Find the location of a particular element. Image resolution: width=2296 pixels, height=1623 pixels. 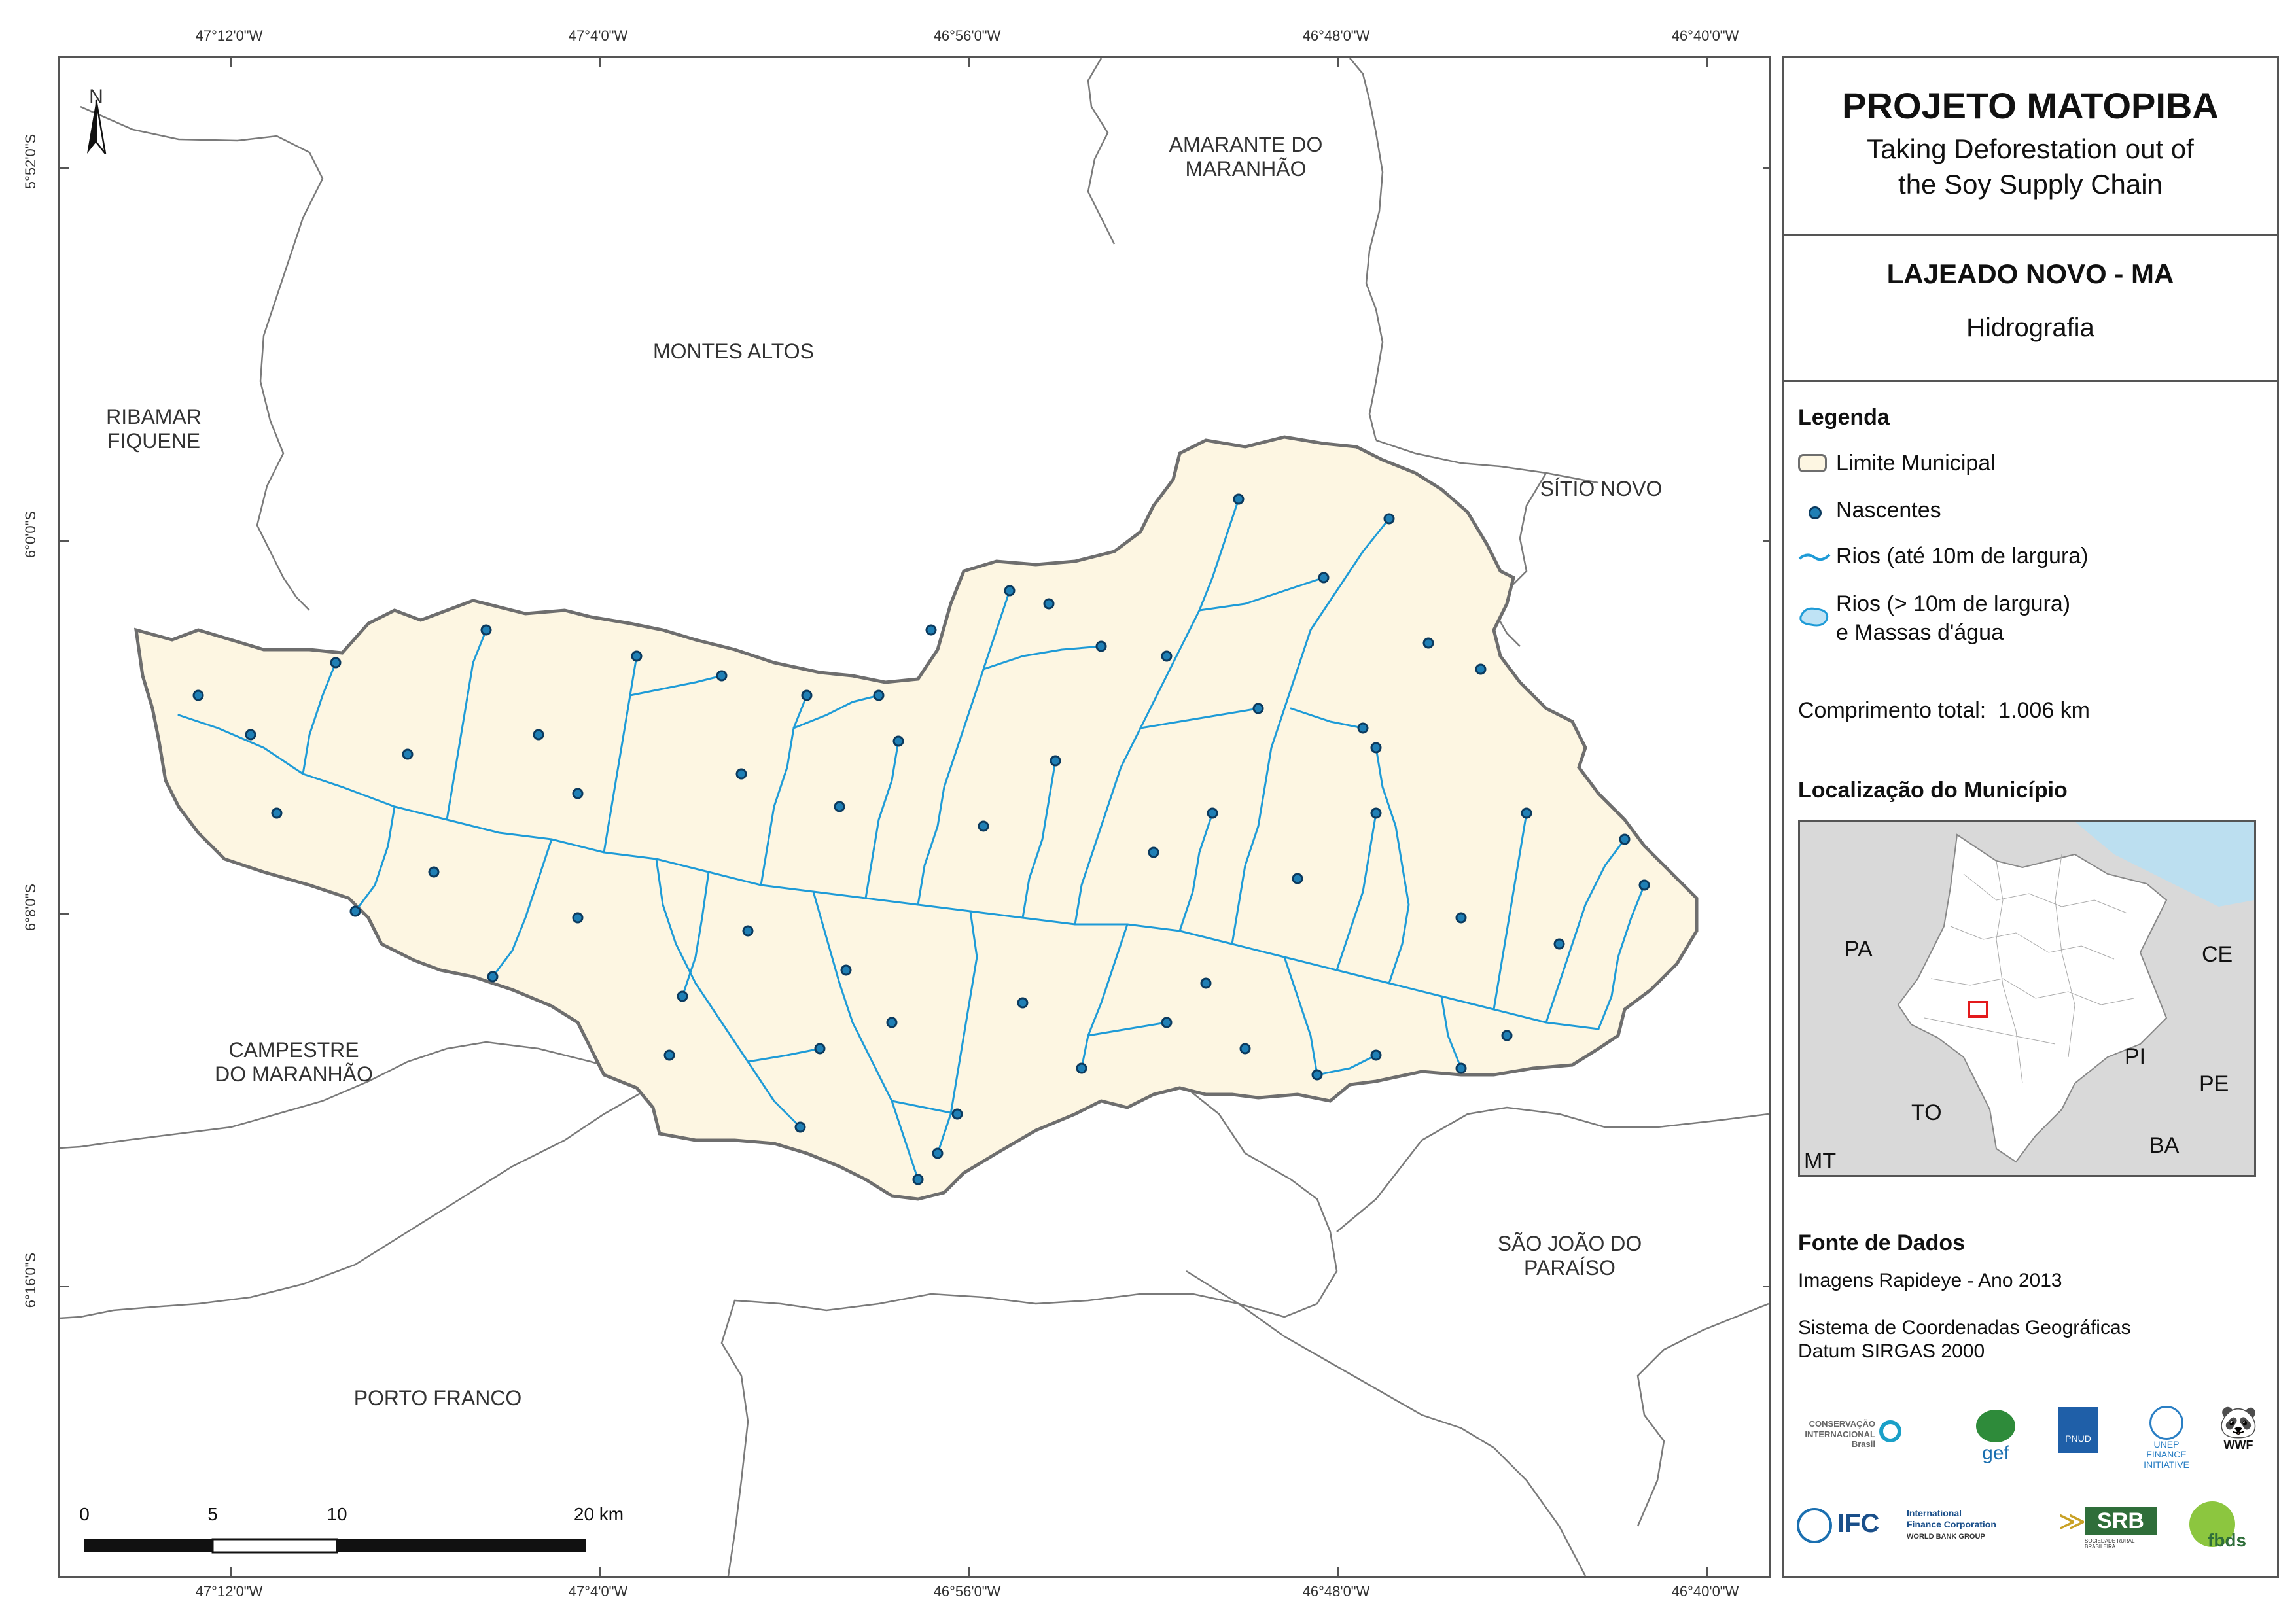

srb-logo: ≫ SRB SOCIEDADE RURAL BRASILEIRA is located at coordinates (2110, 1527).